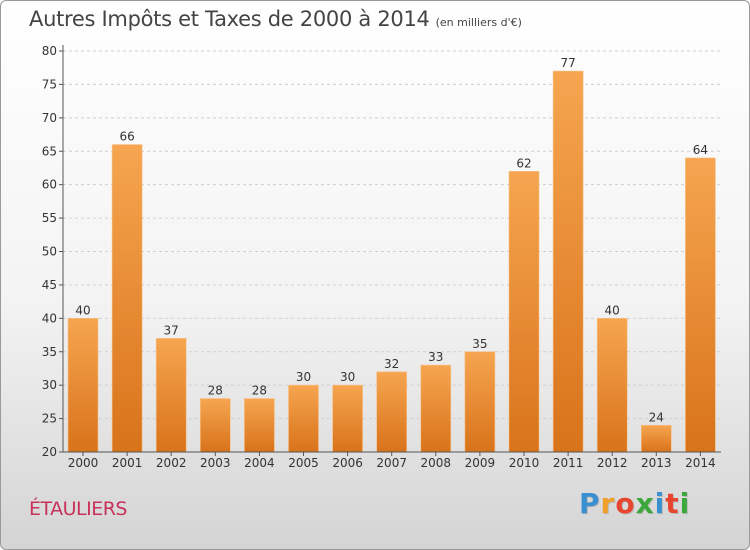 The image size is (750, 550). Describe the element at coordinates (612, 310) in the screenshot. I see `value-label-2012: 40` at that location.